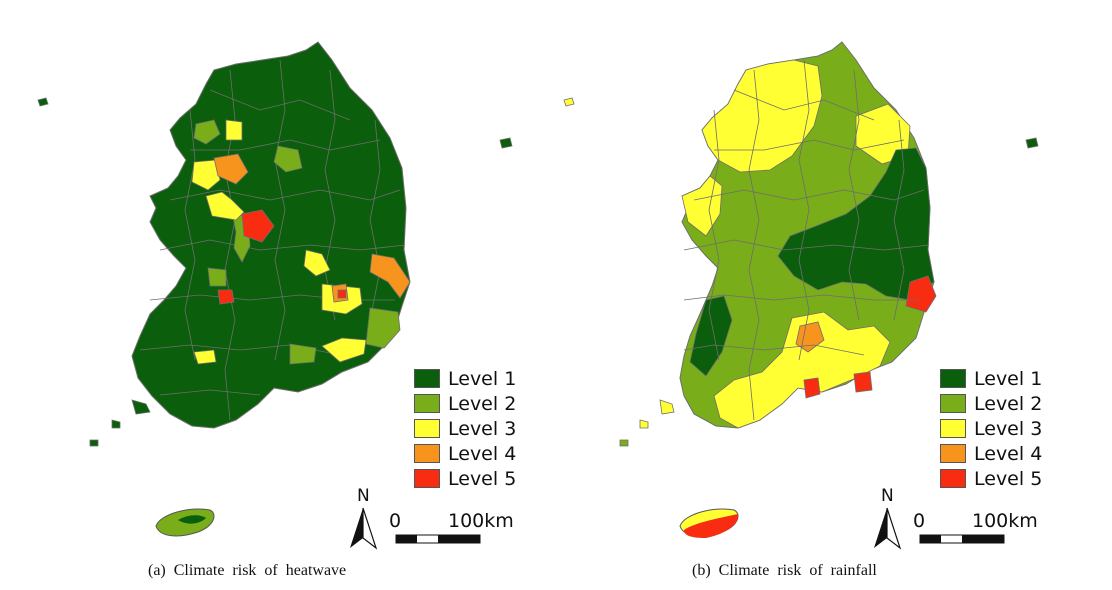 This screenshot has height=590, width=1112. Describe the element at coordinates (192, 519) in the screenshot. I see `jeju-inner-region` at that location.